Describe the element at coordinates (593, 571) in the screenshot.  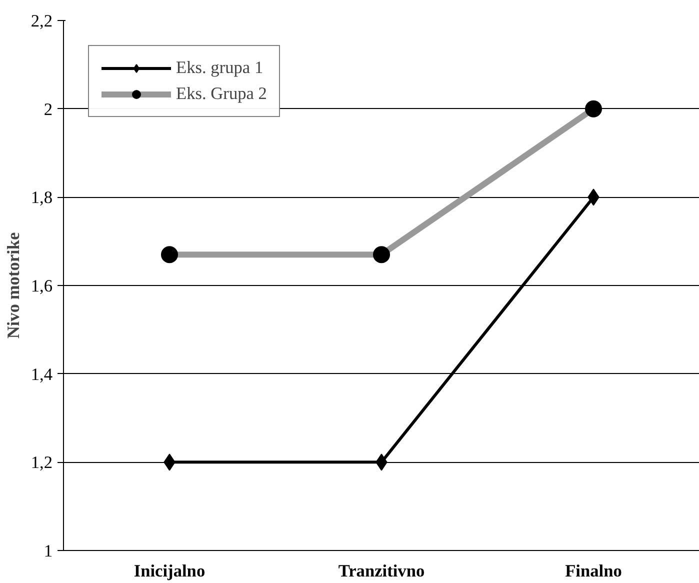
I see `x-tick-label: Finalno` at that location.